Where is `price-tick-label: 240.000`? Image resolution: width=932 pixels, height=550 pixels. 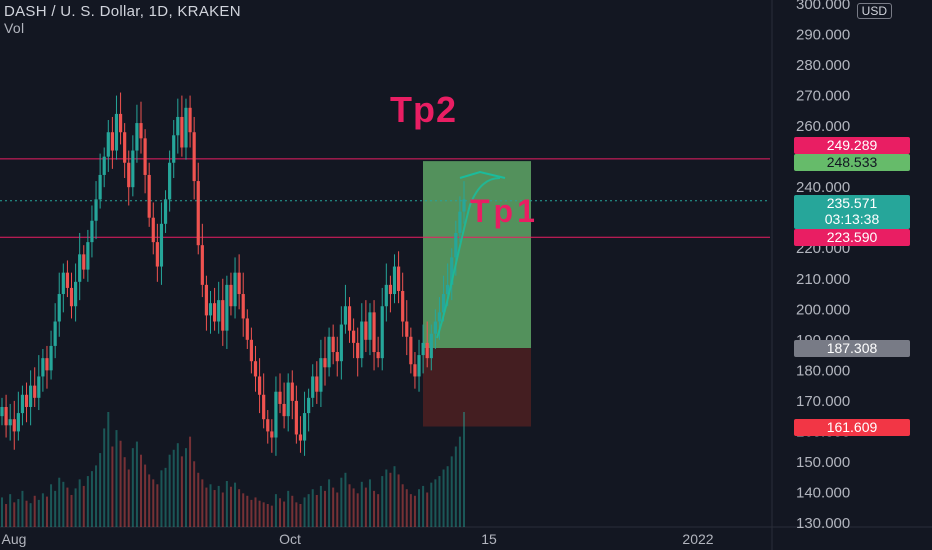
price-tick-label: 240.000 is located at coordinates (823, 187).